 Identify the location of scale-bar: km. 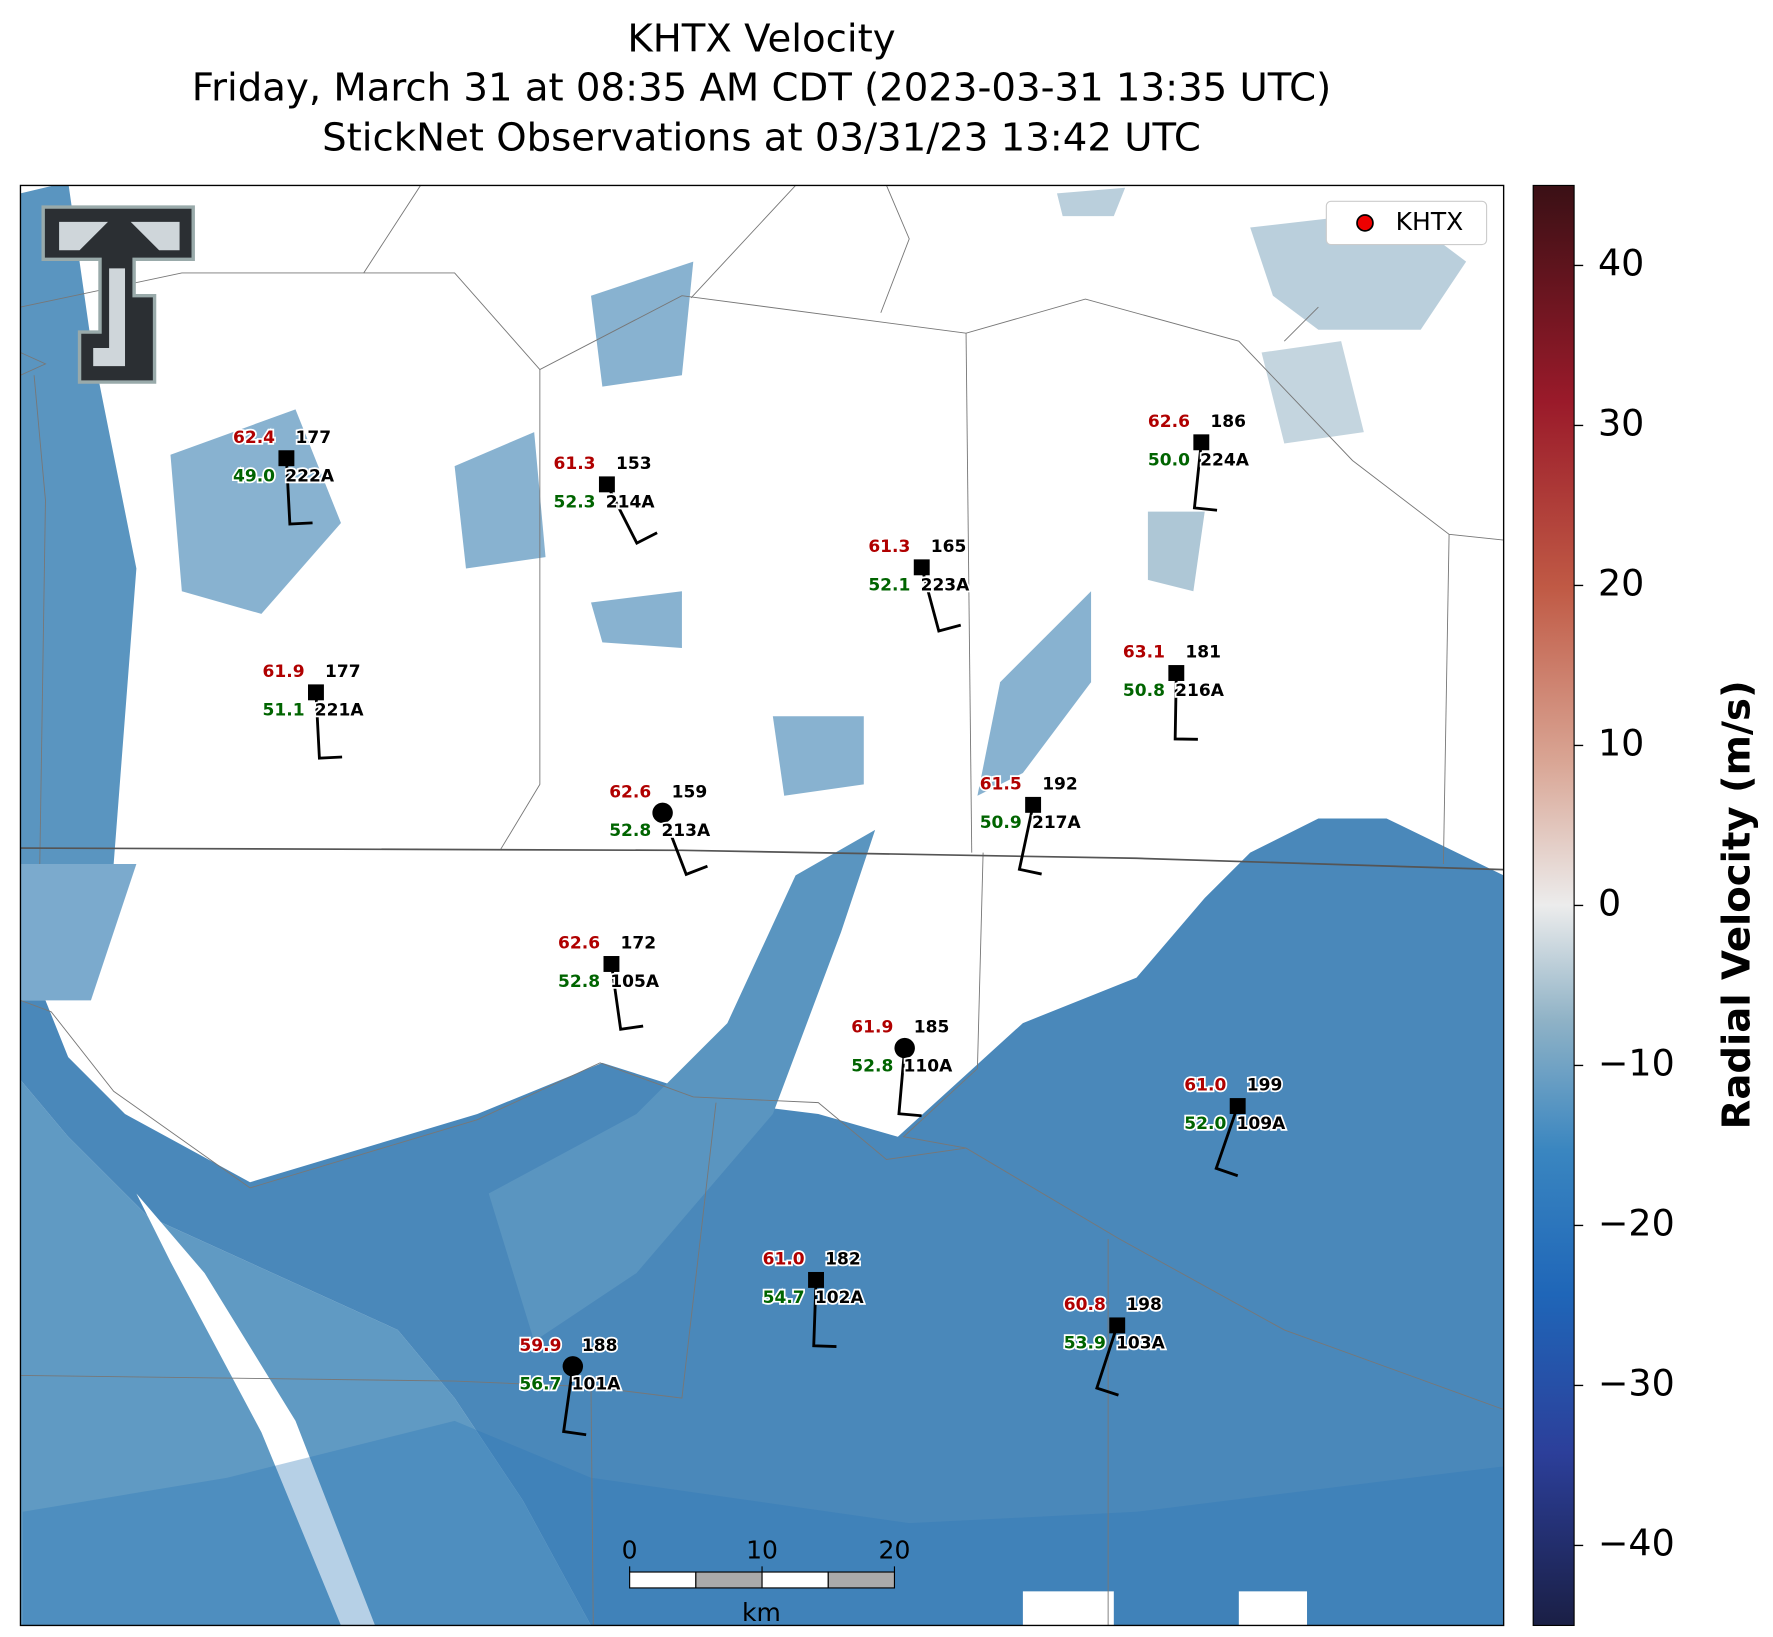
(761, 1612).